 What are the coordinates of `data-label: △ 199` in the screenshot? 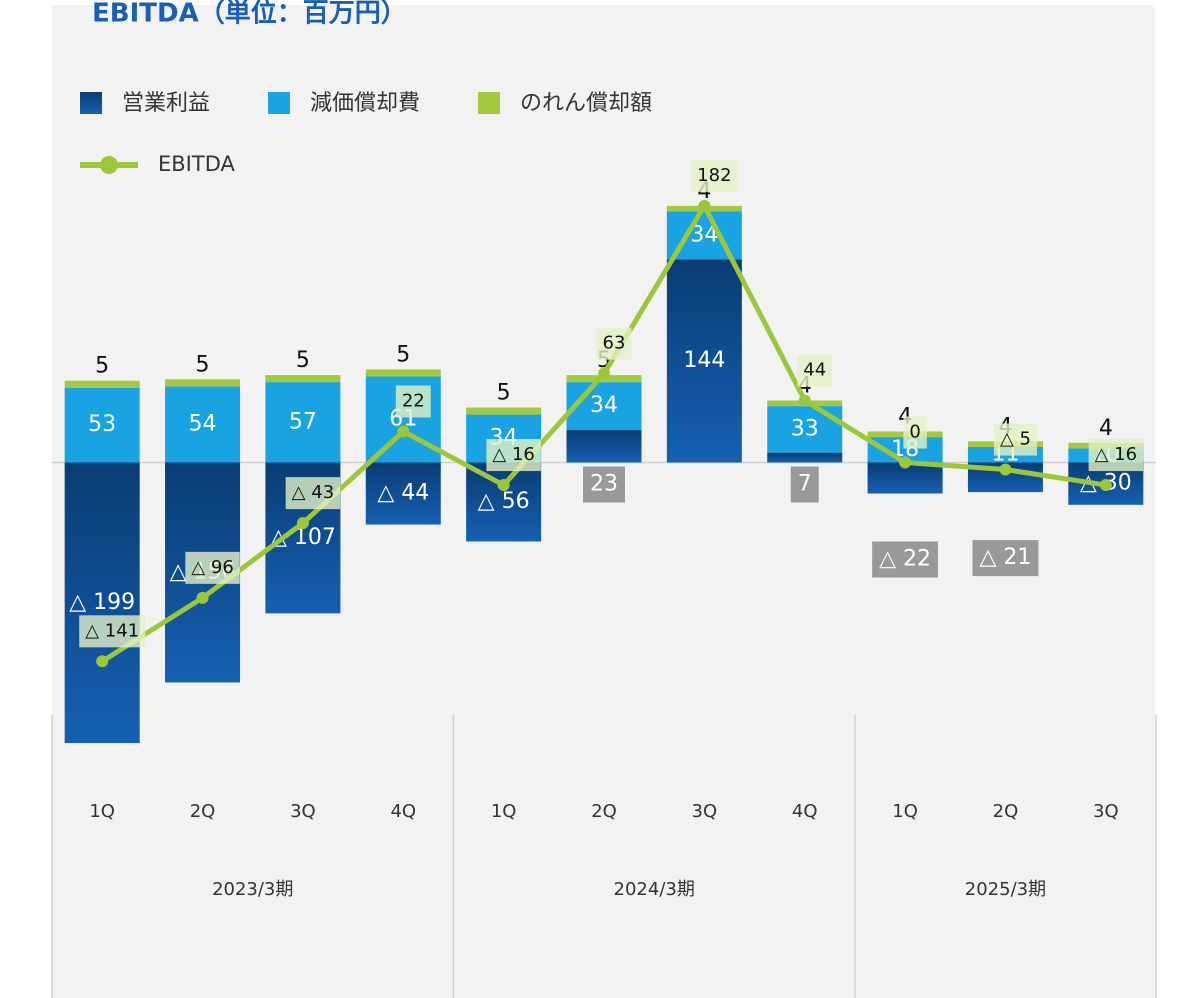 It's located at (102, 602).